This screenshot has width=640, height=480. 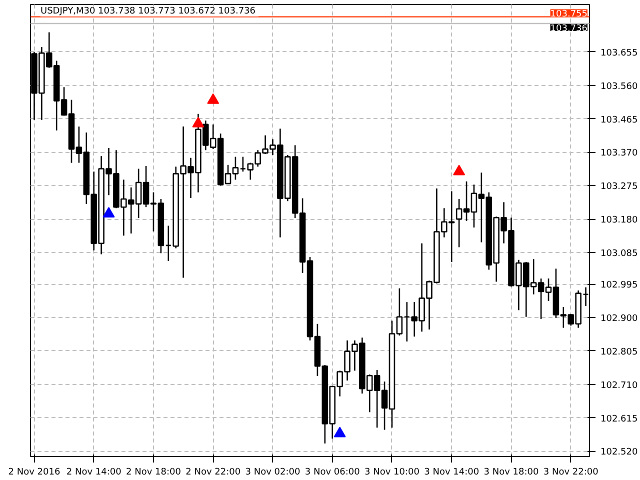 I want to click on x-tick-label: 2 Nov 2016, so click(x=34, y=473).